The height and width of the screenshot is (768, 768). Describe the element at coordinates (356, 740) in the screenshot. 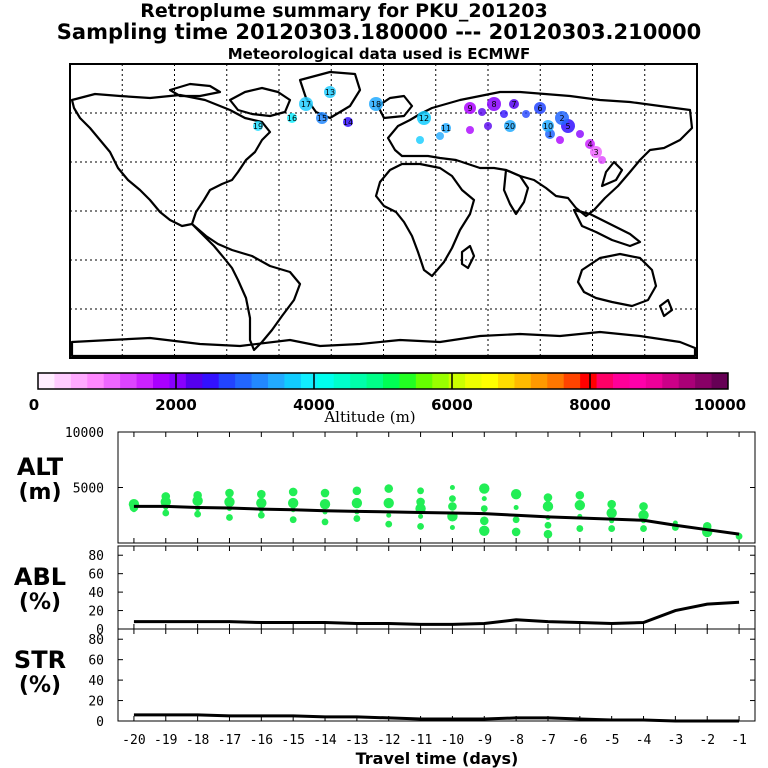

I see `x-tick-label: -13` at that location.